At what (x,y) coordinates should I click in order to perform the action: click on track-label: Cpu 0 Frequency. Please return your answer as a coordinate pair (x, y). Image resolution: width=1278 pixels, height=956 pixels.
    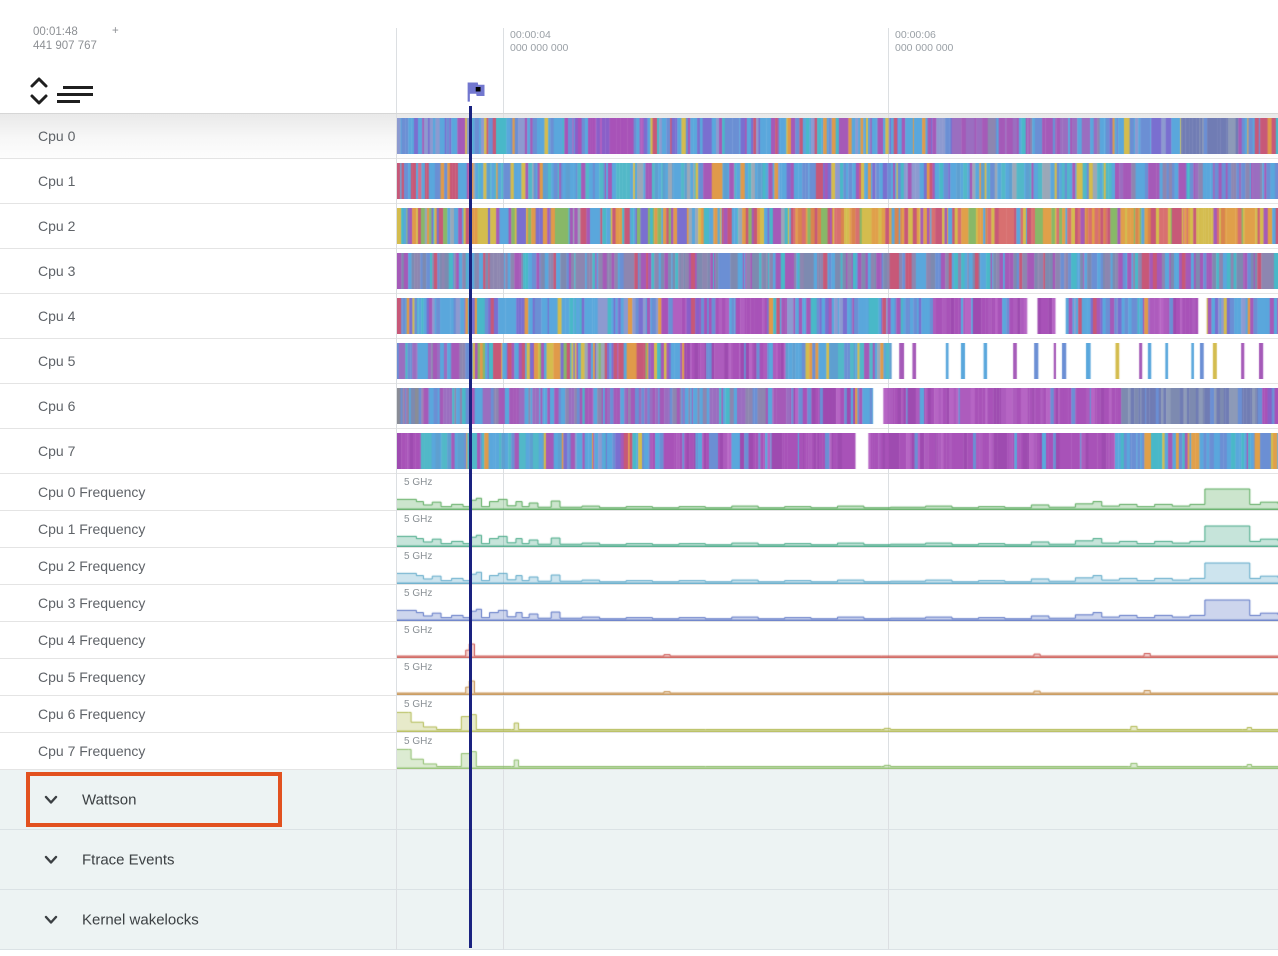
    Looking at the image, I should click on (92, 492).